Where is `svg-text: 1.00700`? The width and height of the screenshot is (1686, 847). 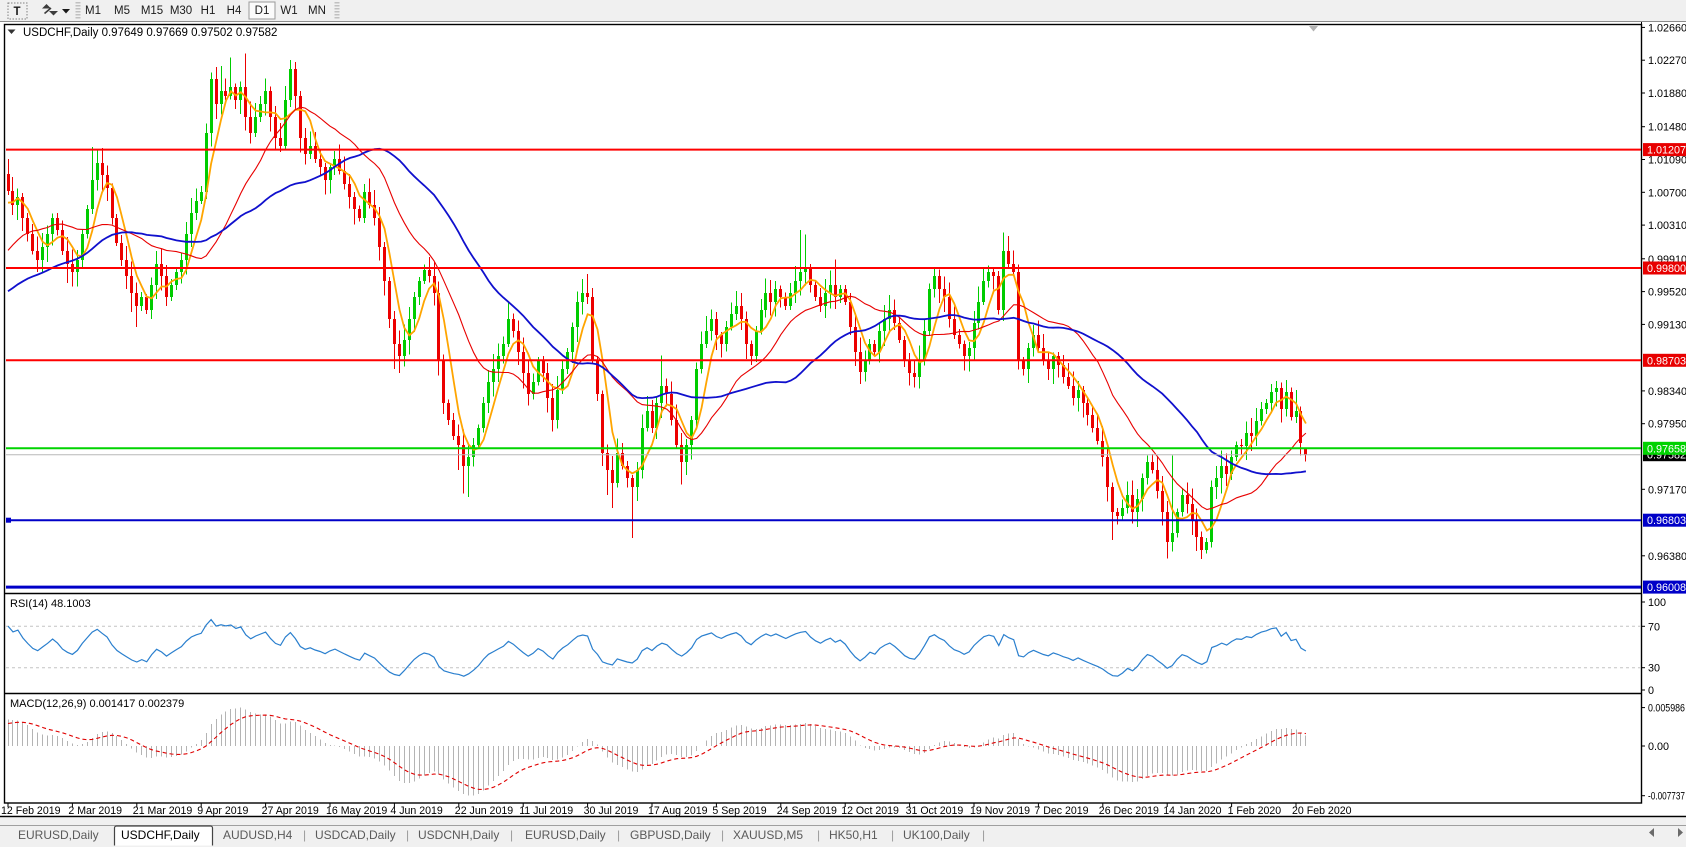 svg-text: 1.00700 is located at coordinates (1667, 193).